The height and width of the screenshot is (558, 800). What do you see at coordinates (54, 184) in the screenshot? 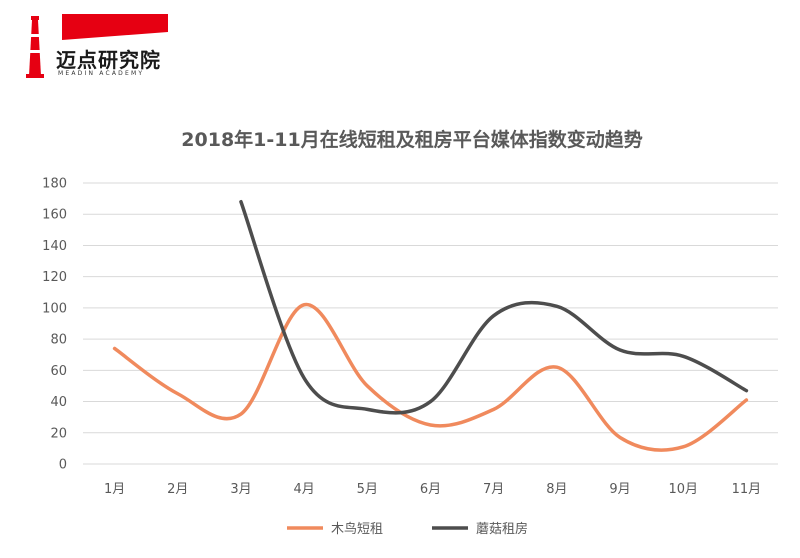
I see `y-tick-label: 180` at bounding box center [54, 184].